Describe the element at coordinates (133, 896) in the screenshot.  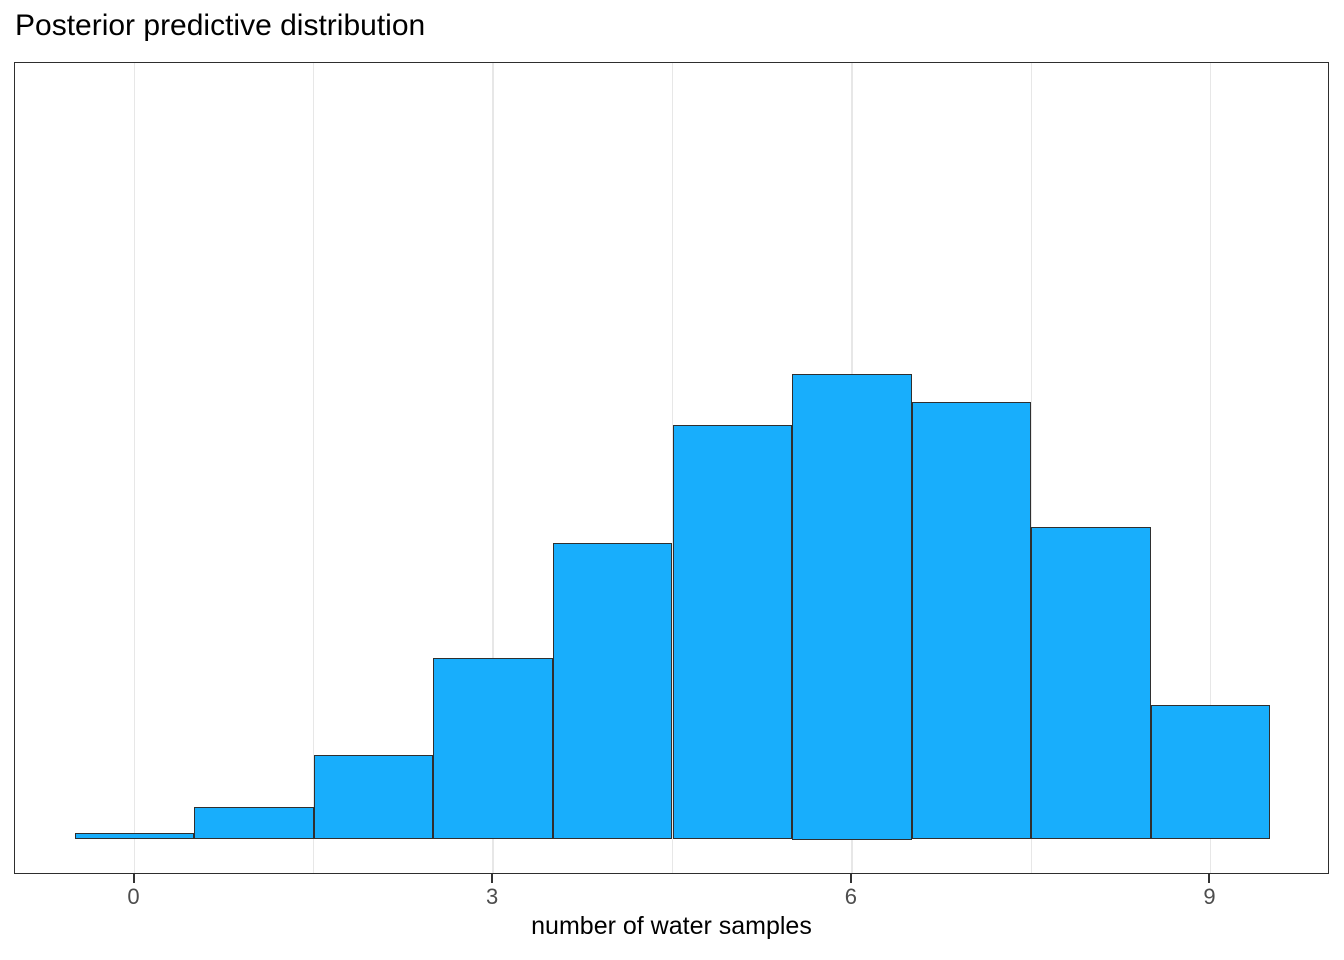
I see `x-axis-tick-label: 0` at that location.